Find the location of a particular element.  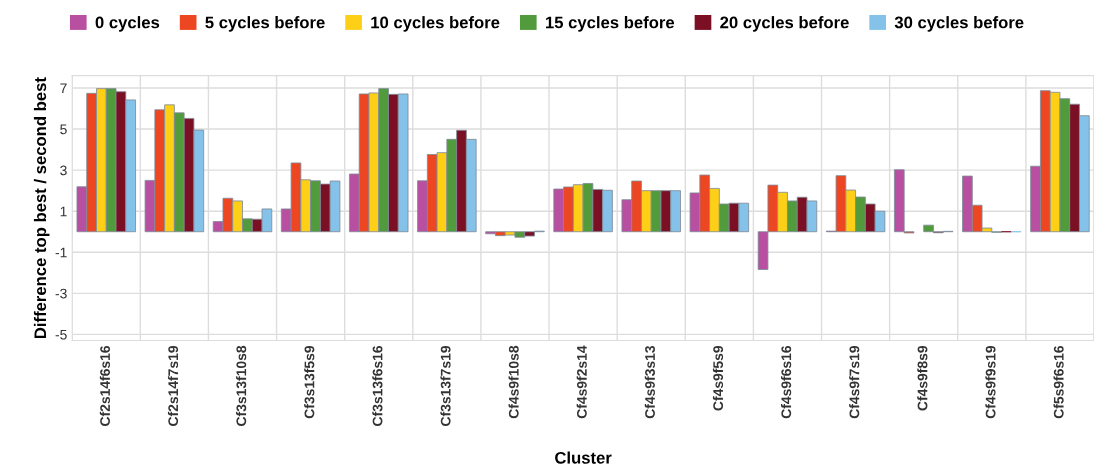

x-tick-label: Cf2s14f7s19 is located at coordinates (173, 385).